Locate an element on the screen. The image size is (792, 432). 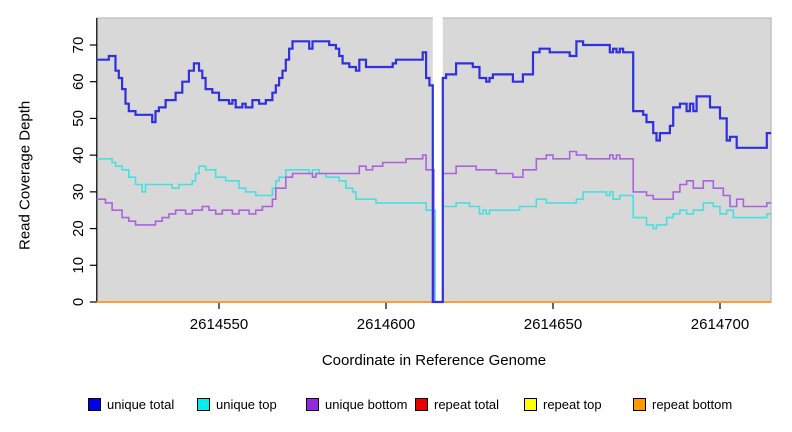
y-tick-label: 70 is located at coordinates (78, 45).